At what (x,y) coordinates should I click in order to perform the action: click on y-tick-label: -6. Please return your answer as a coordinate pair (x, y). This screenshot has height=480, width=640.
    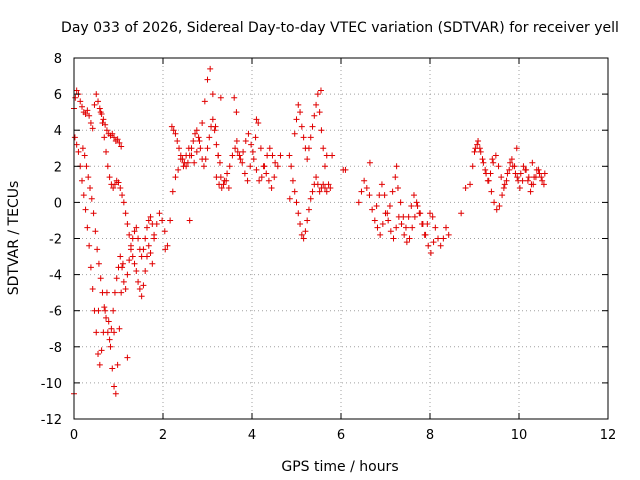
    Looking at the image, I should click on (55, 312).